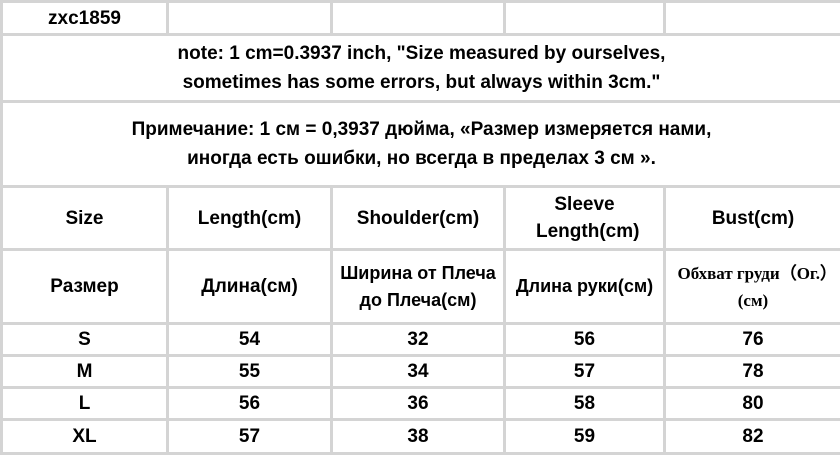  I want to click on shoulder-cell: 38, so click(418, 437).